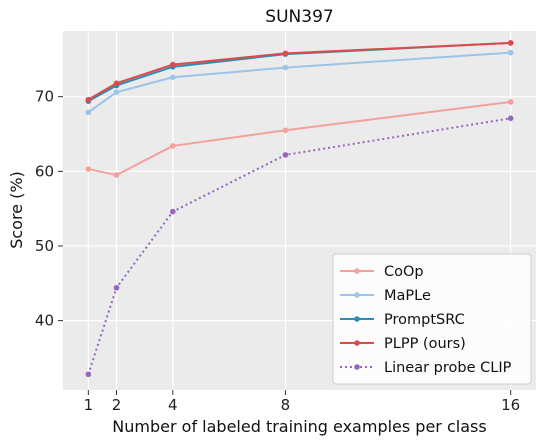 This screenshot has width=549, height=444. Describe the element at coordinates (448, 368) in the screenshot. I see `legend-label: Linear probe CLIP` at that location.